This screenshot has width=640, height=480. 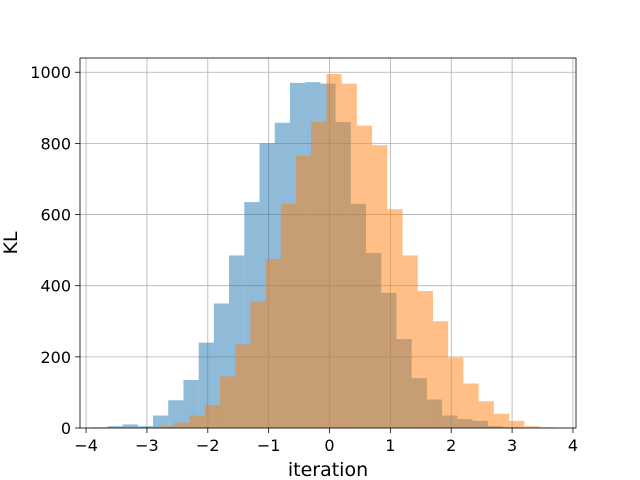 What do you see at coordinates (329, 445) in the screenshot?
I see `x-tick-label: 0` at bounding box center [329, 445].